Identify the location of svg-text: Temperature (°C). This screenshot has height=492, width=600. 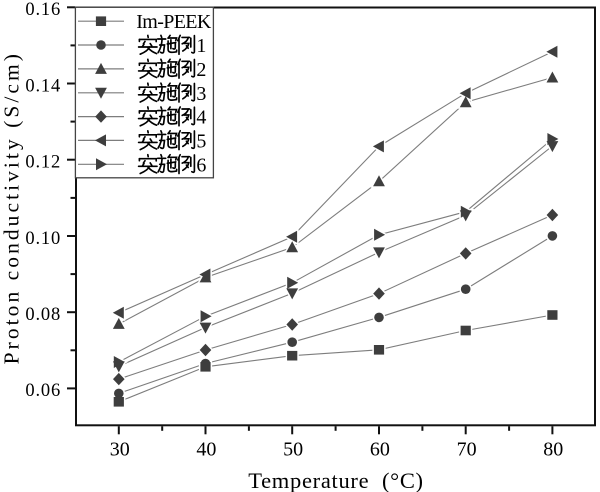
(336, 480).